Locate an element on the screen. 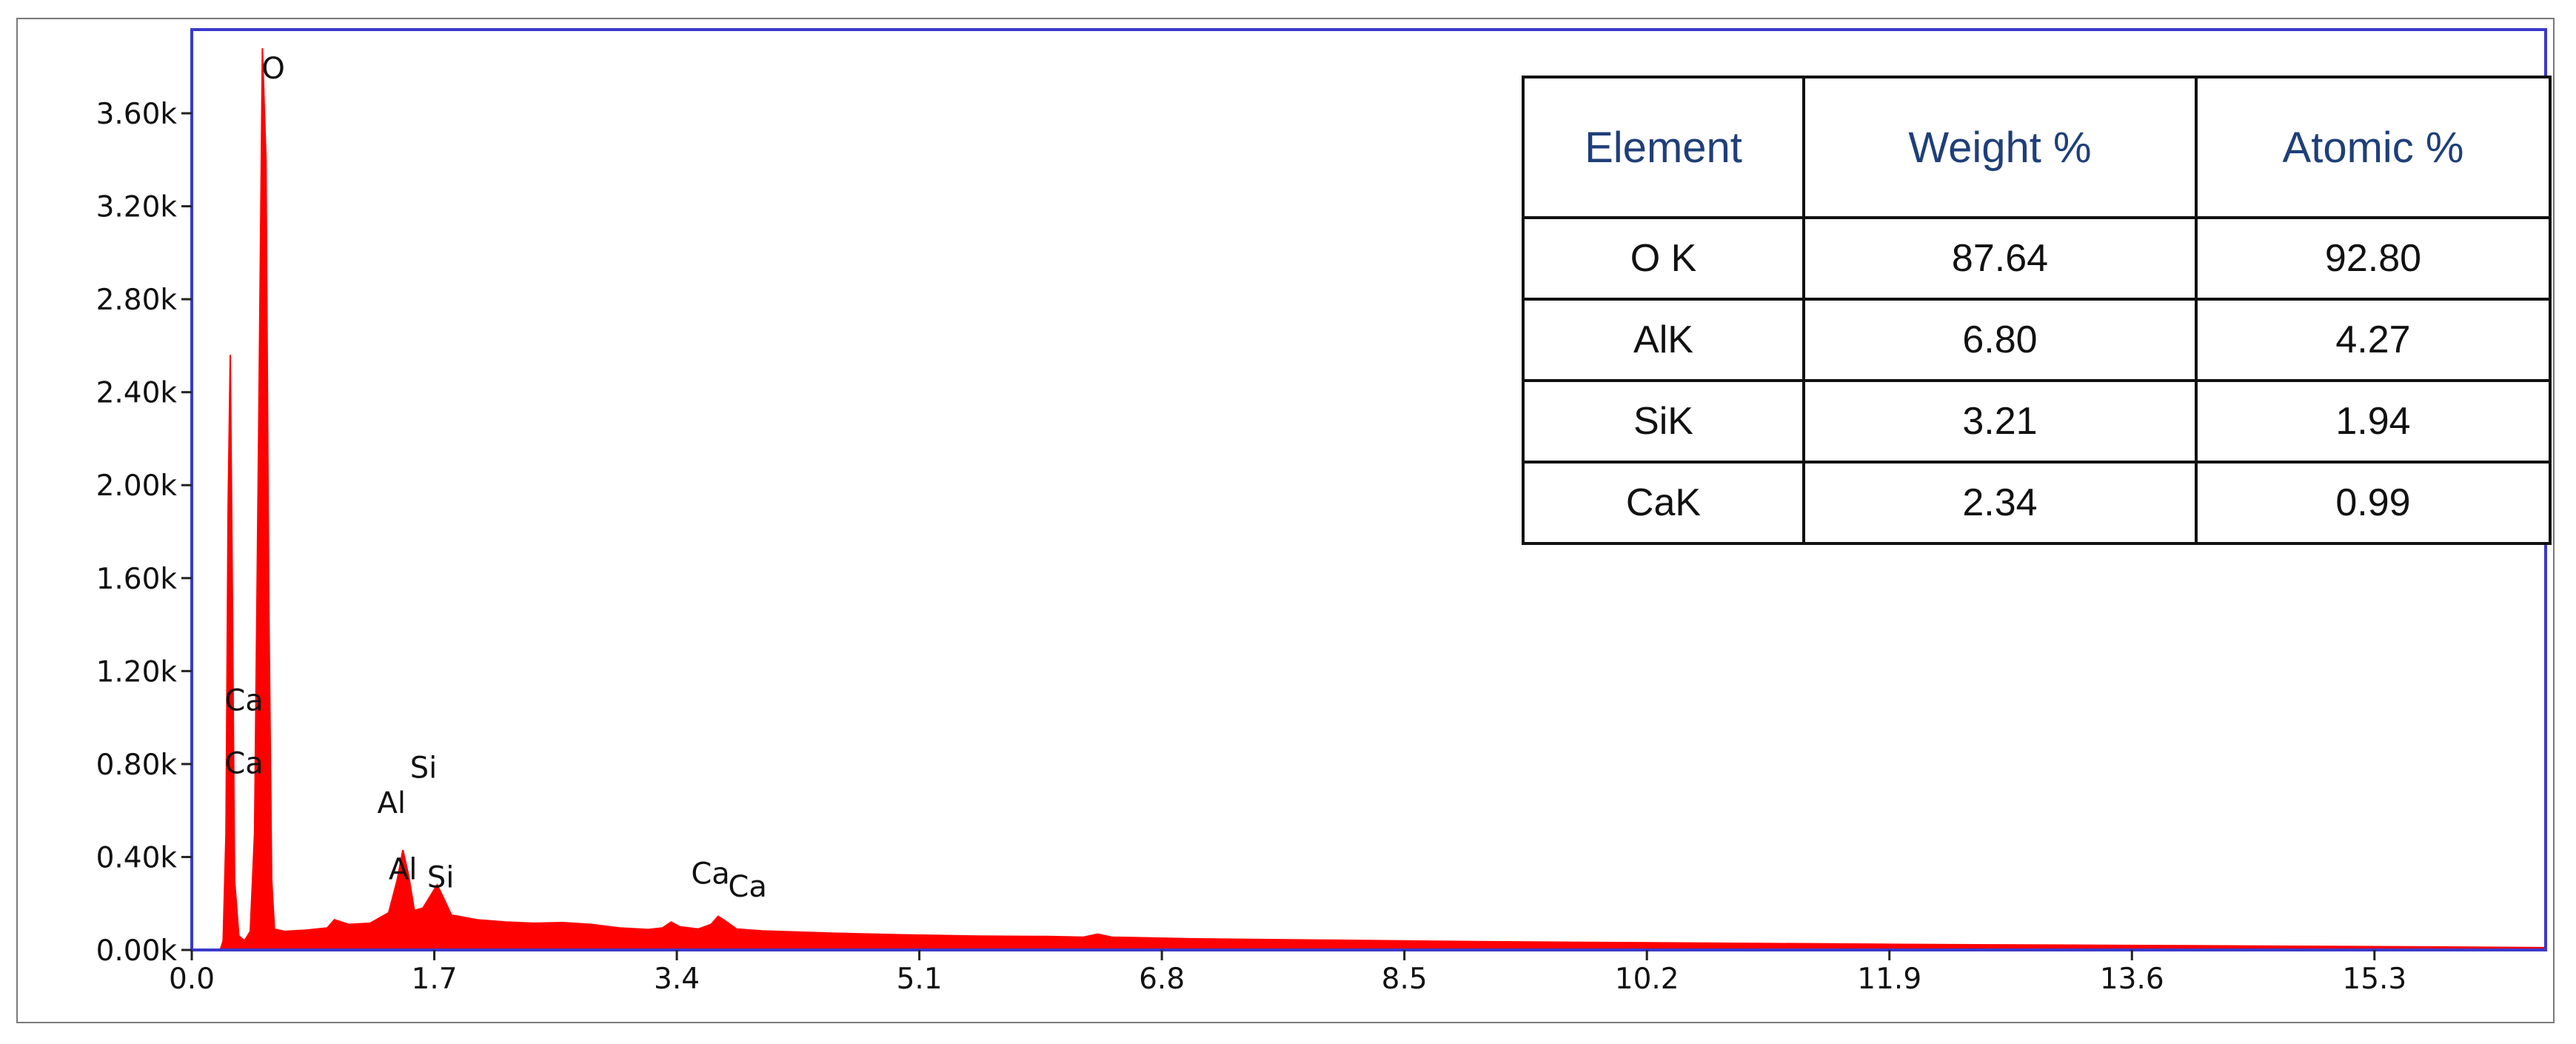 The height and width of the screenshot is (1044, 2576). x-tick-label: 0.0 is located at coordinates (192, 979).